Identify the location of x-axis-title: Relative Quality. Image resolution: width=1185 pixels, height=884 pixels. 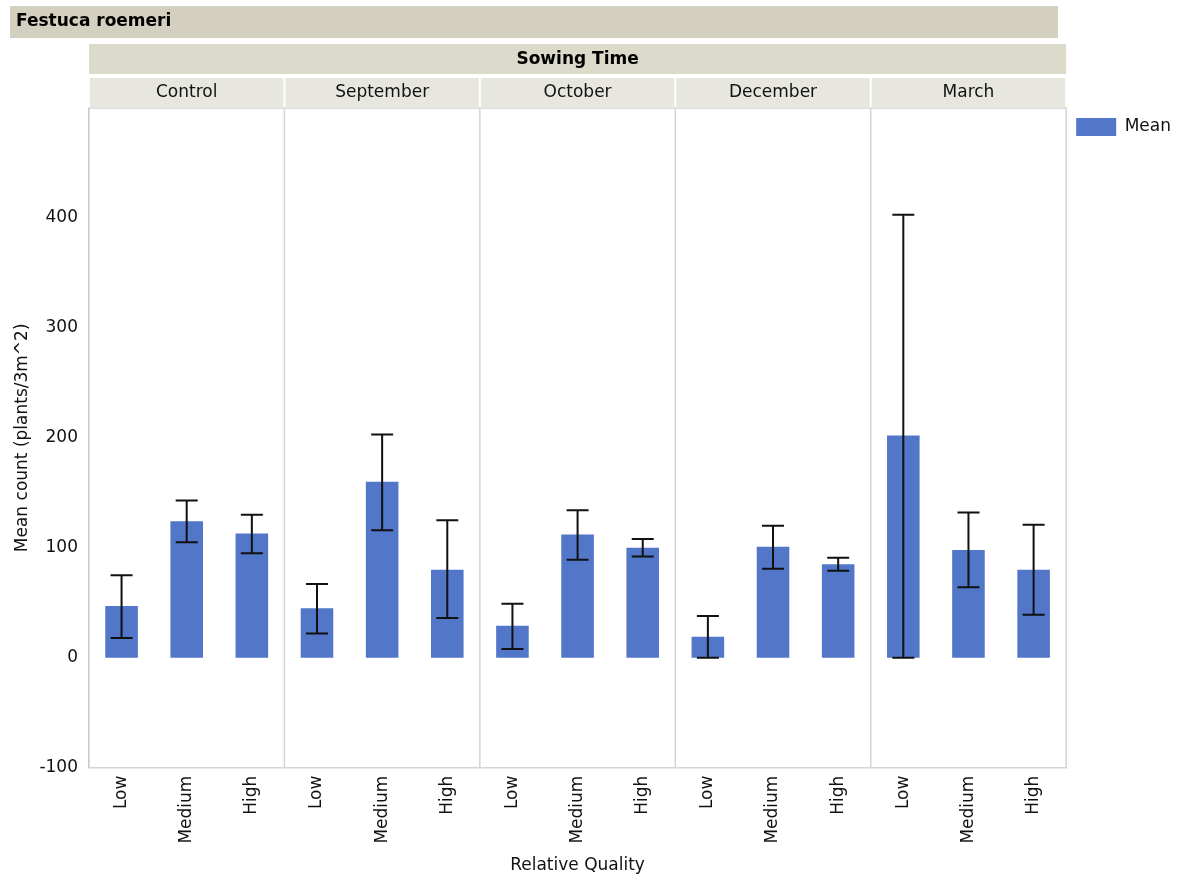
(577, 864).